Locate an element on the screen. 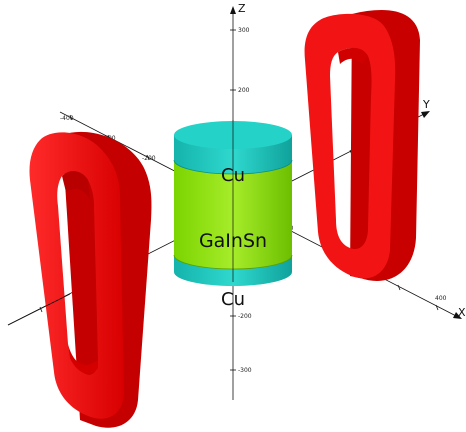 This screenshot has width=466, height=432. y-axis-foreground is located at coordinates (39, 309).